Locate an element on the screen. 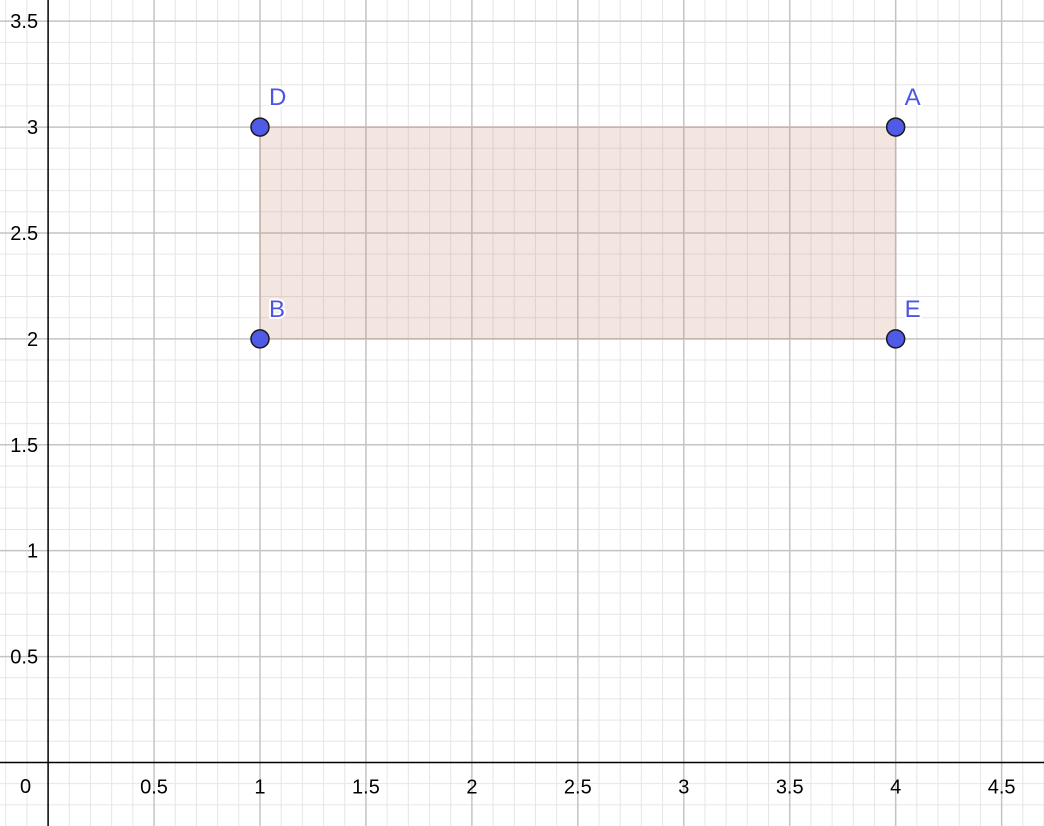 The width and height of the screenshot is (1044, 826). origin-label: 0 is located at coordinates (25, 787).